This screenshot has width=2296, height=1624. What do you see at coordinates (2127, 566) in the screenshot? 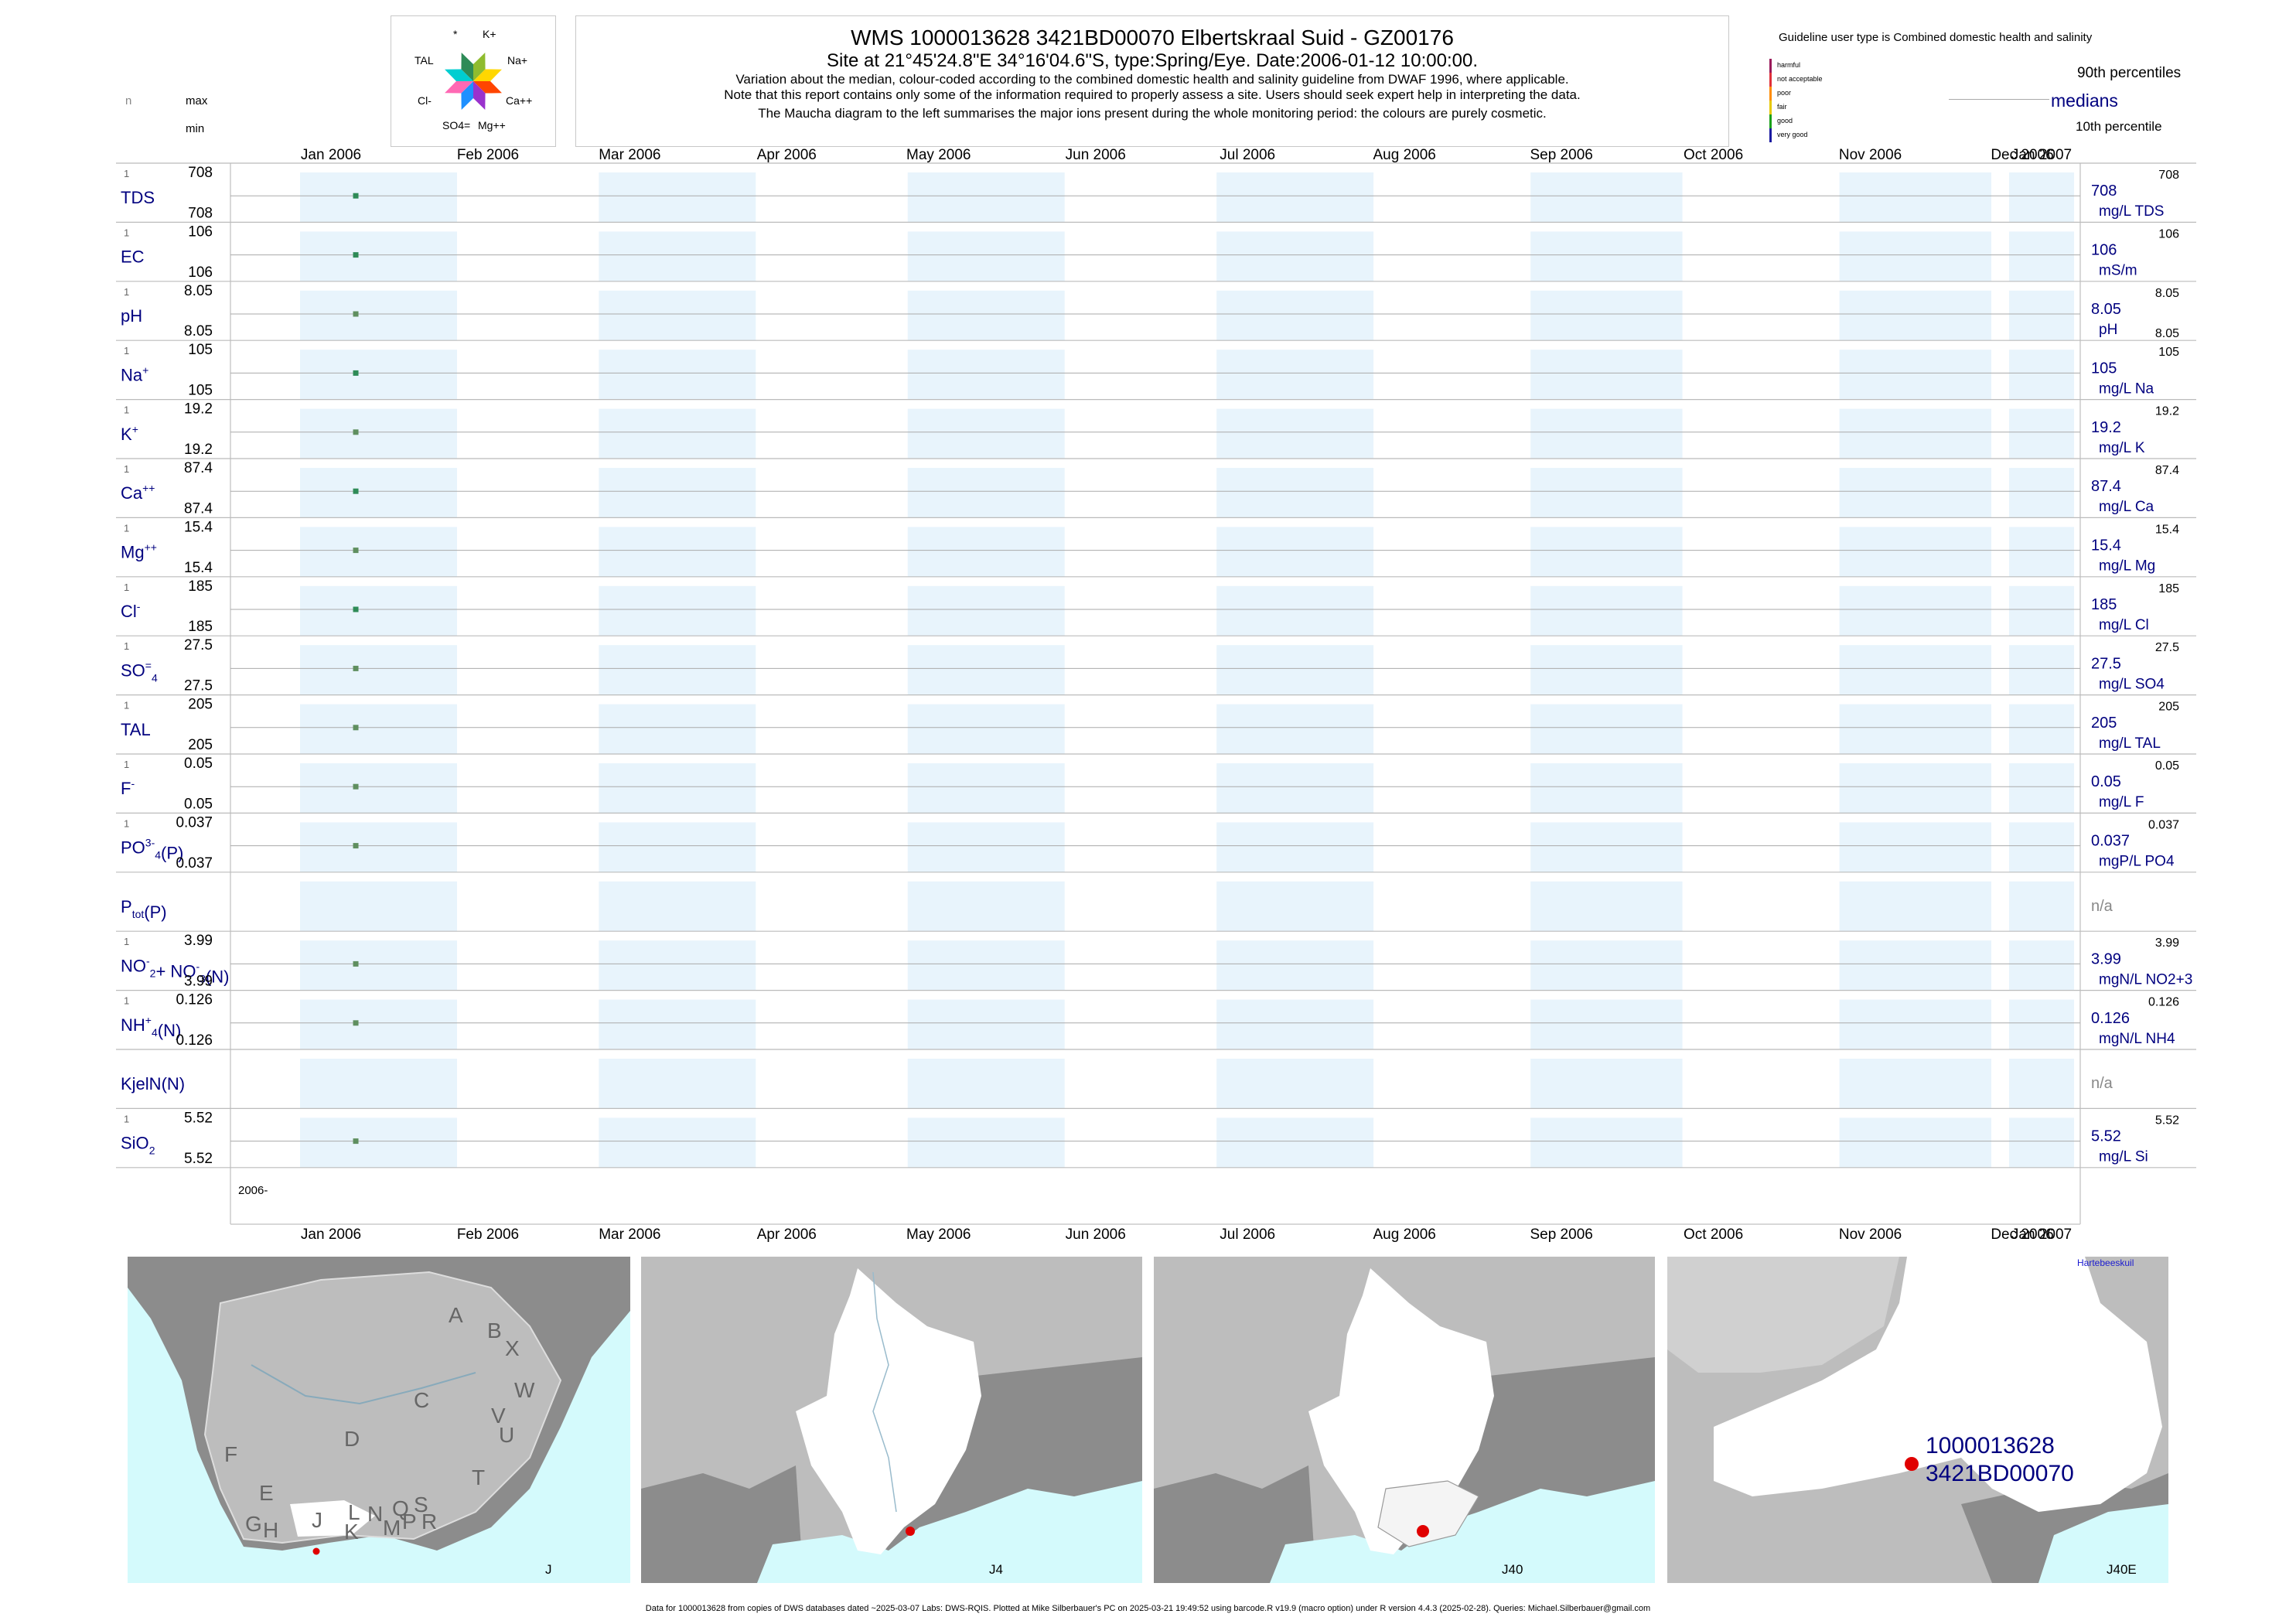
I see `unit-label: mg/L Mg` at bounding box center [2127, 566].